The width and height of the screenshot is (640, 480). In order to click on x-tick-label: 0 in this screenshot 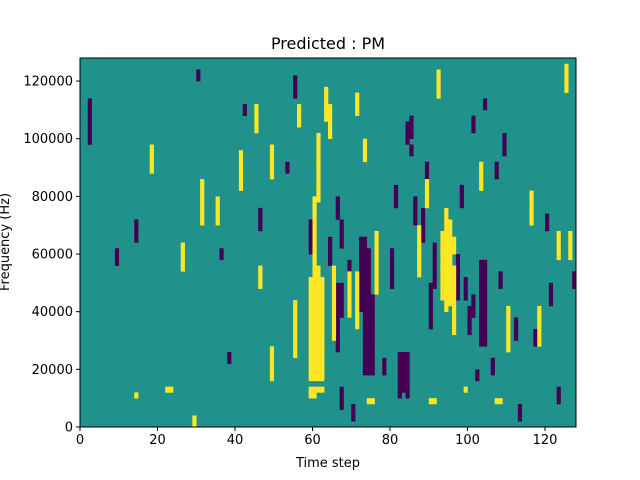, I will do `click(80, 440)`.